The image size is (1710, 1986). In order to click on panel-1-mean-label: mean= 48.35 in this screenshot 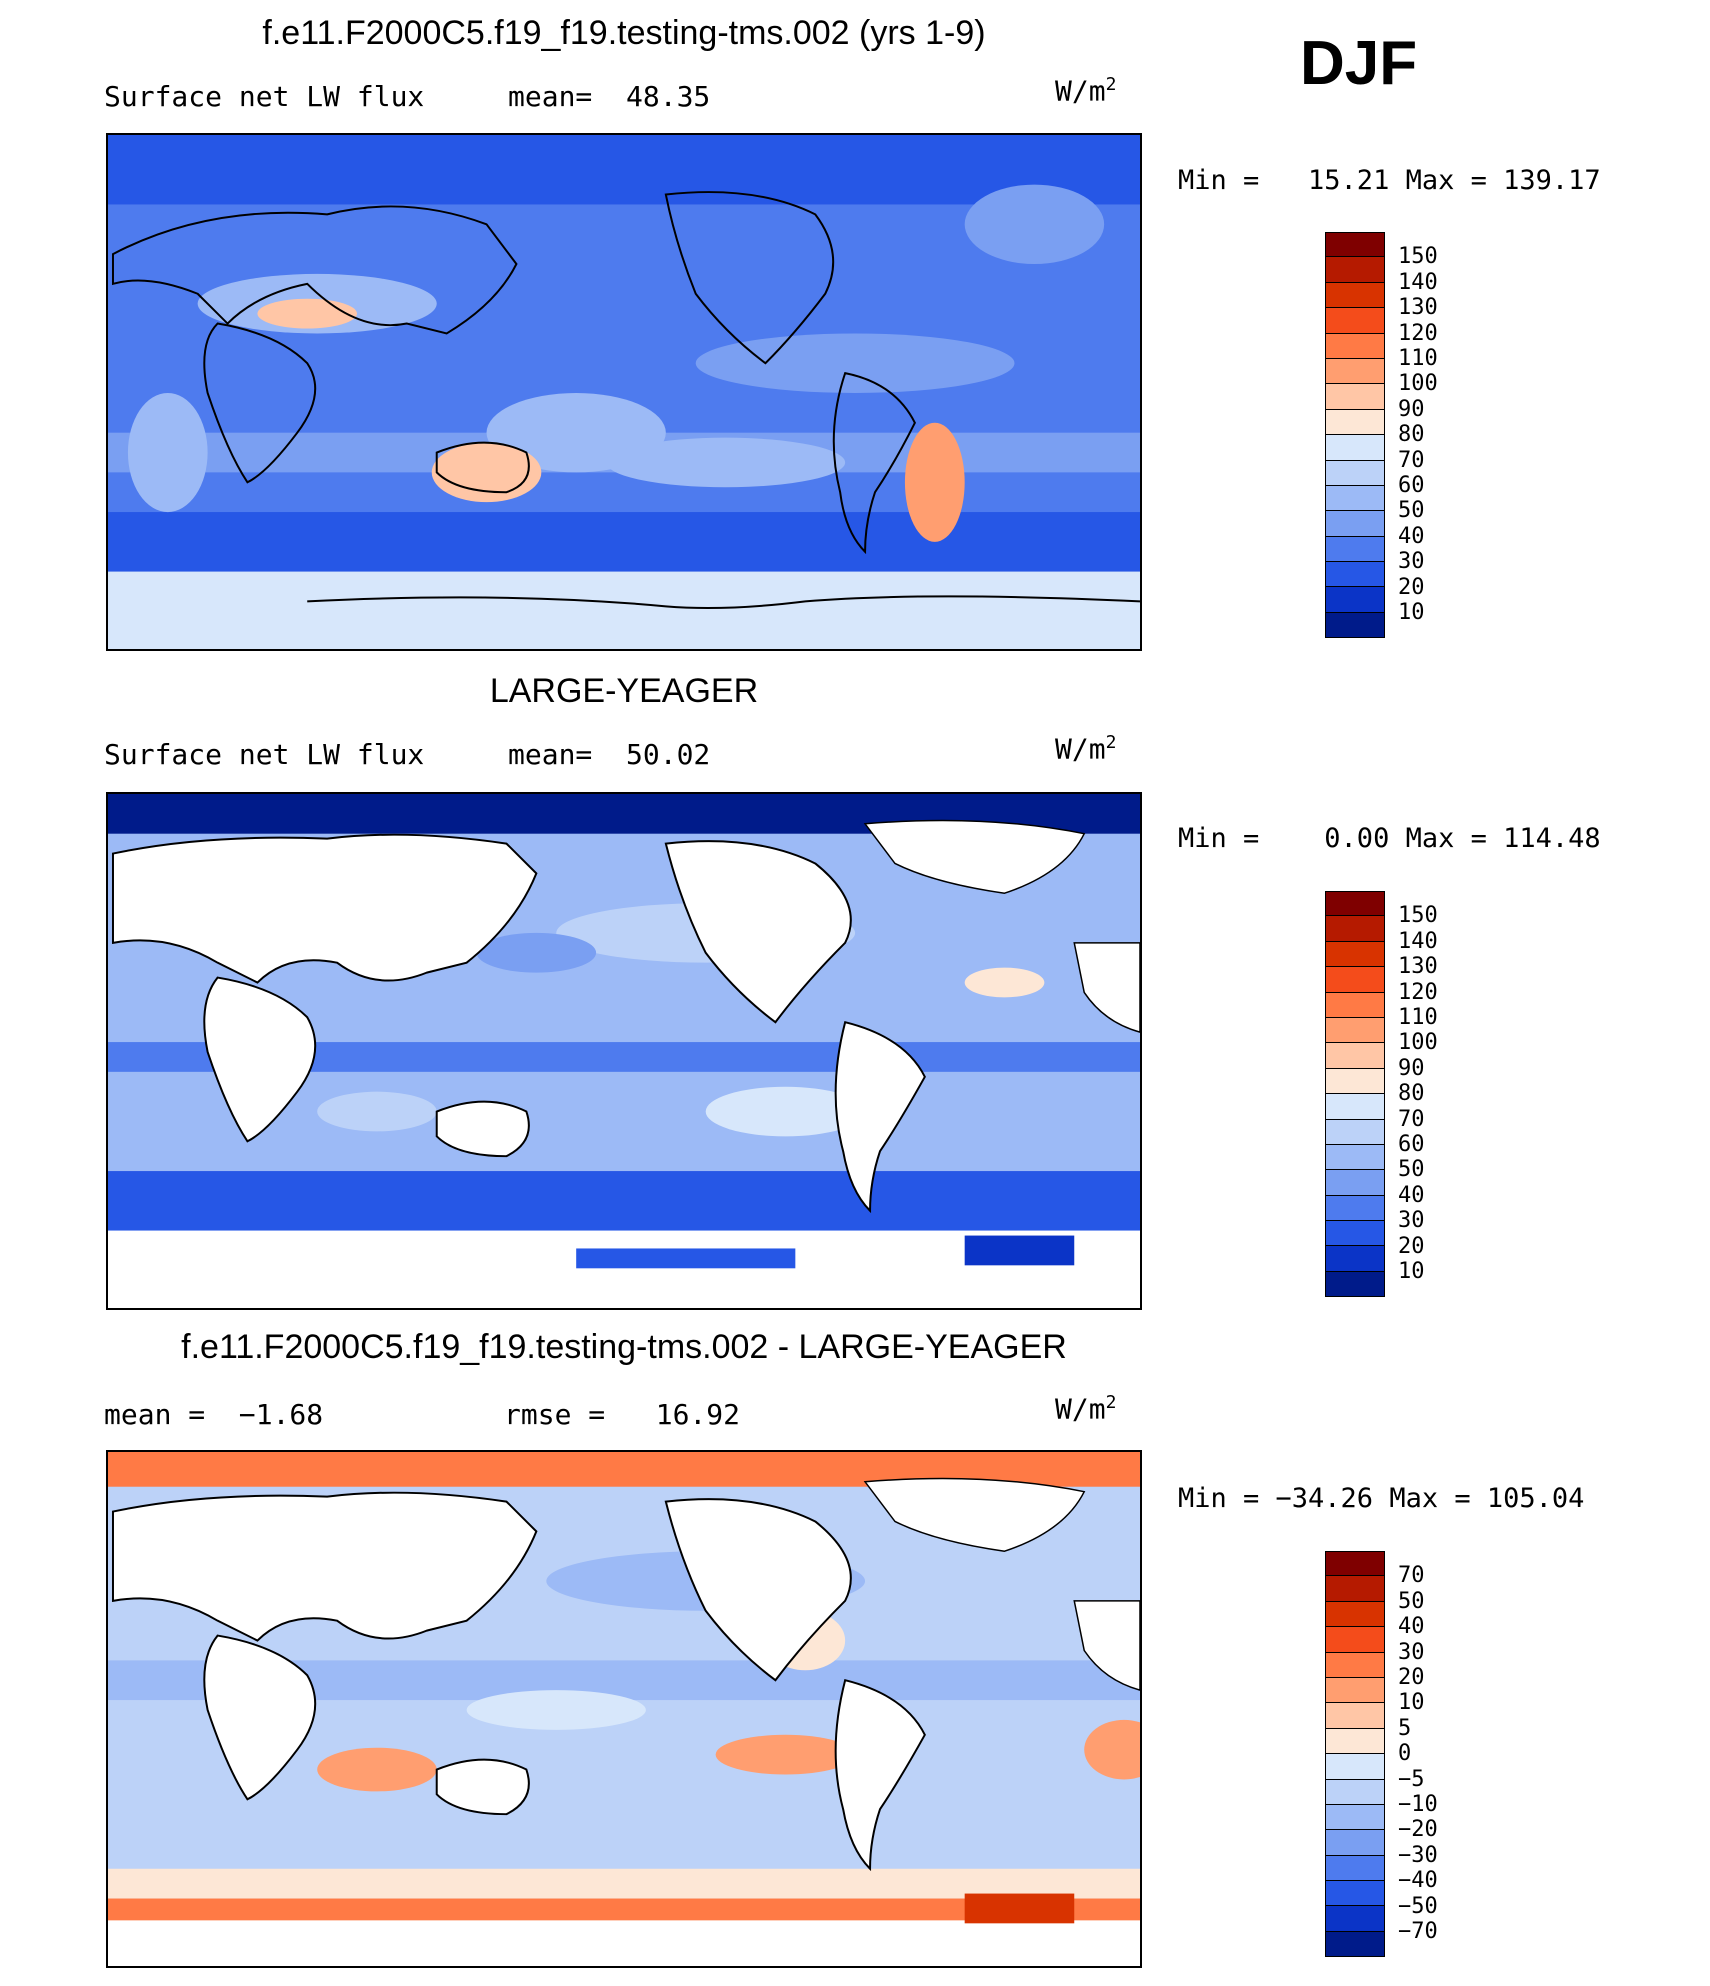, I will do `click(609, 96)`.